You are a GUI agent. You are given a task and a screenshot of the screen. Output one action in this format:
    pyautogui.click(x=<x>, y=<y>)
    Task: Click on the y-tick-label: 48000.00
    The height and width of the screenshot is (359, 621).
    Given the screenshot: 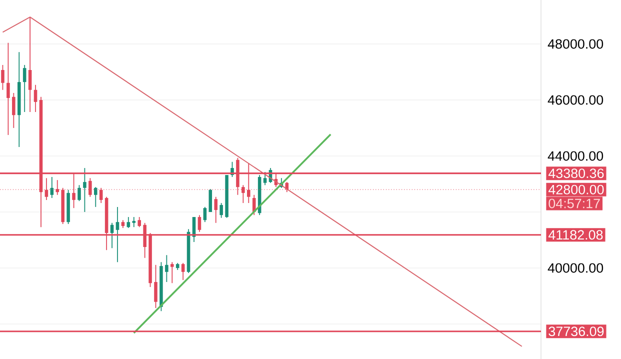 What is the action you would take?
    pyautogui.click(x=576, y=44)
    